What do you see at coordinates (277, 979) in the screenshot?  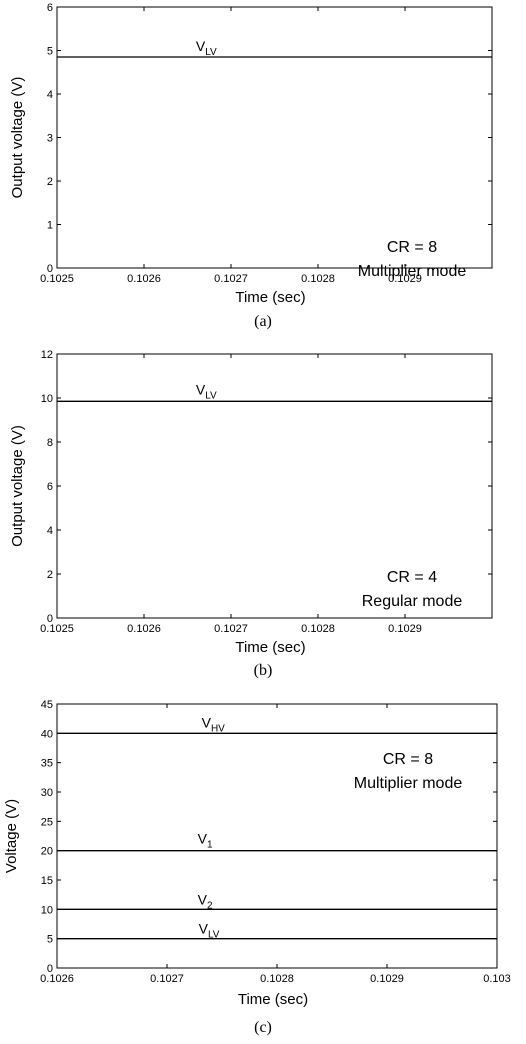 I see `x-tick-label-c: 0.1028` at bounding box center [277, 979].